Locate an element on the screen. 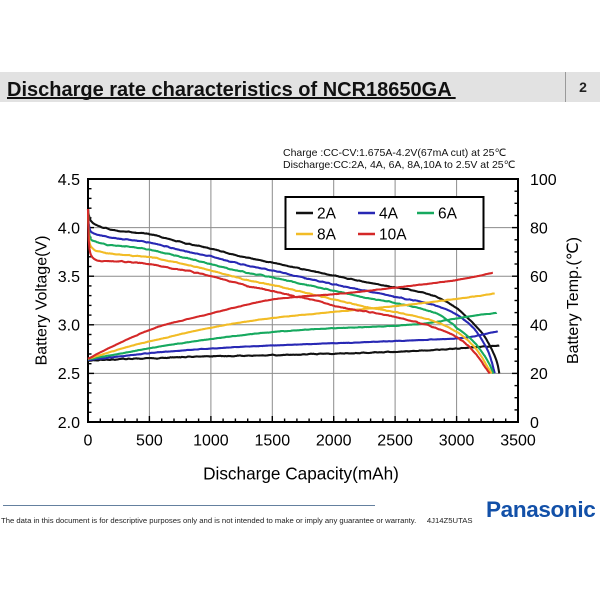 The height and width of the screenshot is (600, 600). svg-text: 2000 is located at coordinates (334, 441).